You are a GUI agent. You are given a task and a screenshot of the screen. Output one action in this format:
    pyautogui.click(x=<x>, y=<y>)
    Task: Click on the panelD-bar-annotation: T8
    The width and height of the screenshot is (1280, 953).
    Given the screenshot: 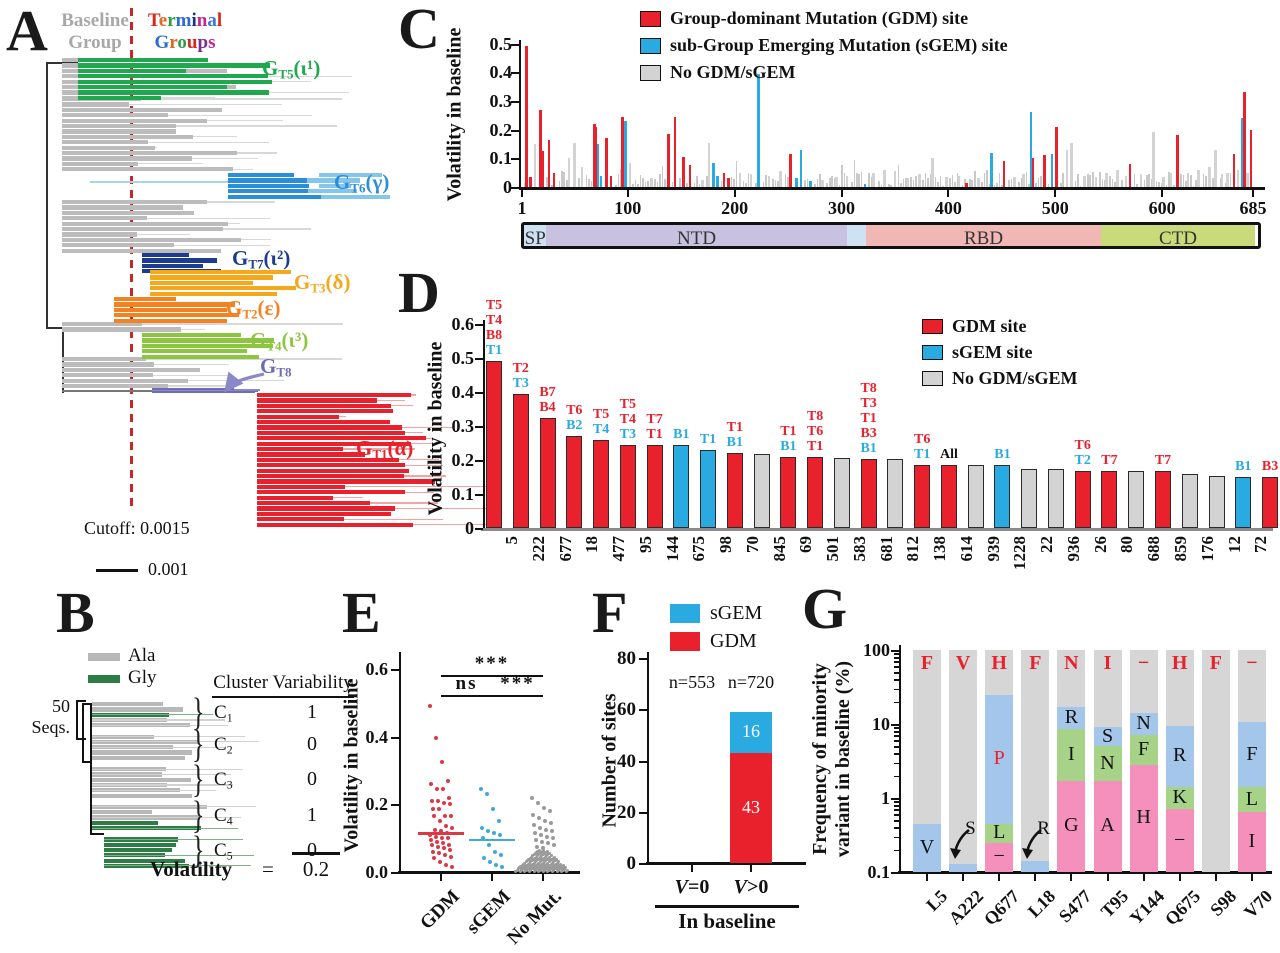 What is the action you would take?
    pyautogui.click(x=815, y=416)
    